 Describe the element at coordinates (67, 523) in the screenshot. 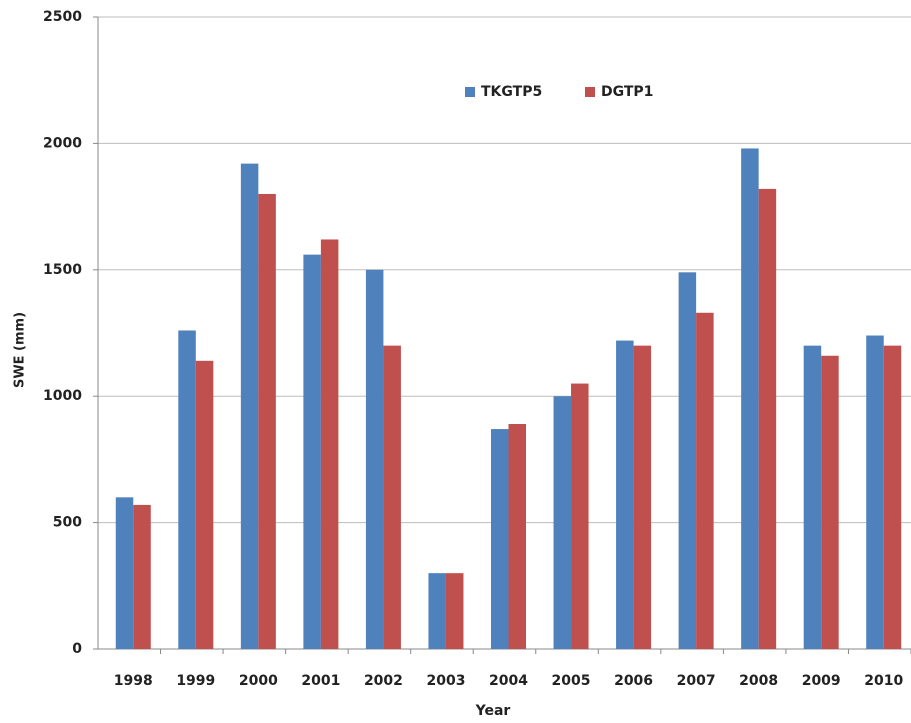

I see `y-tick-label: 500` at that location.